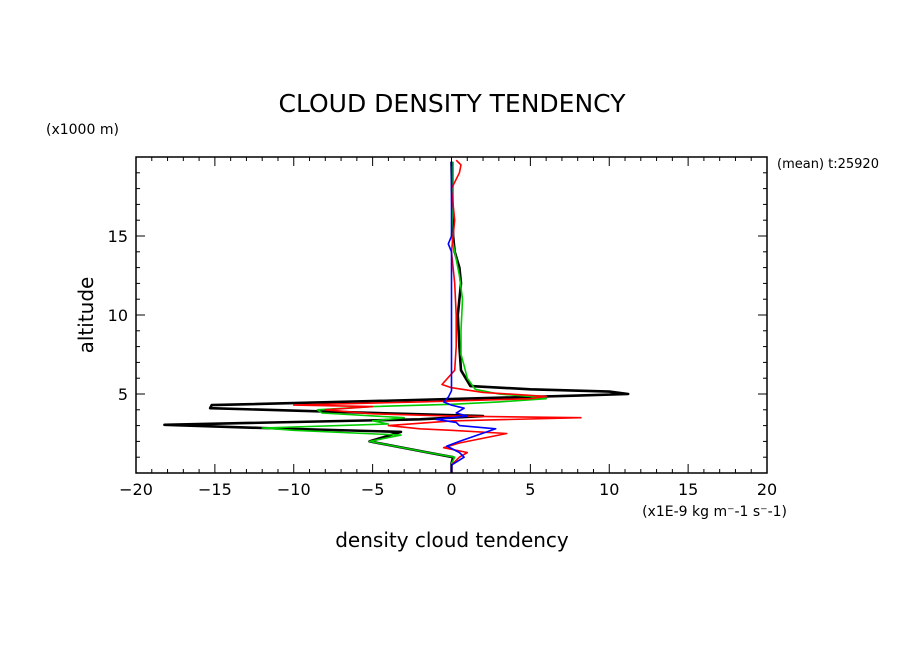  What do you see at coordinates (609, 489) in the screenshot?
I see `x-tick-label: 10` at bounding box center [609, 489].